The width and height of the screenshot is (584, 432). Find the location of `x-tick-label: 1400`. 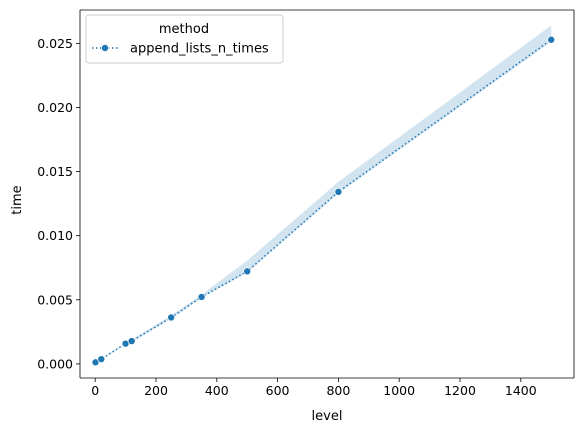

x-tick-label: 1400 is located at coordinates (521, 390).